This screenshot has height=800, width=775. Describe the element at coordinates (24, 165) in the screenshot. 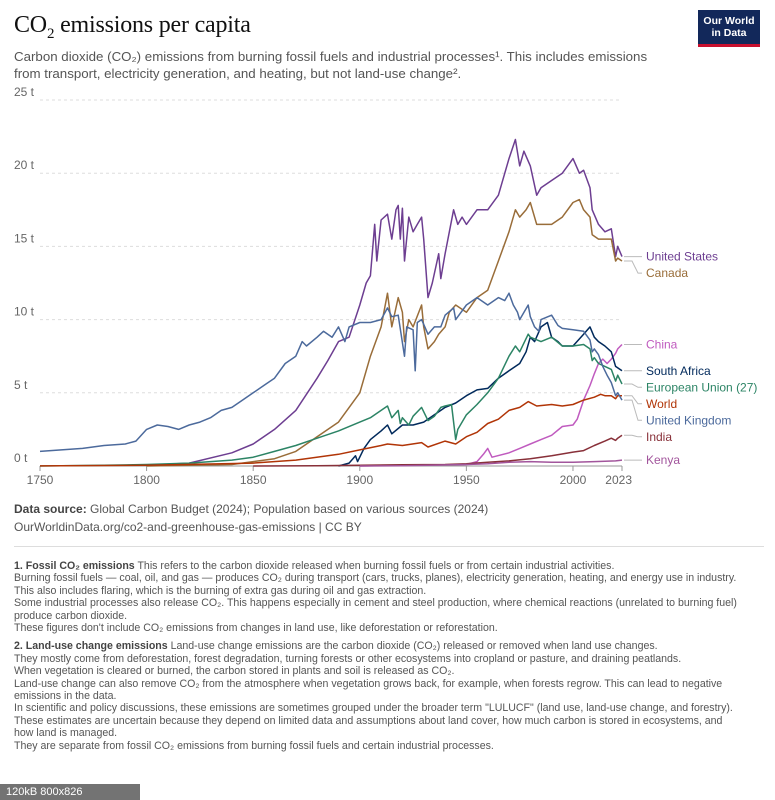

I see `y-tick-label: 20 t` at that location.